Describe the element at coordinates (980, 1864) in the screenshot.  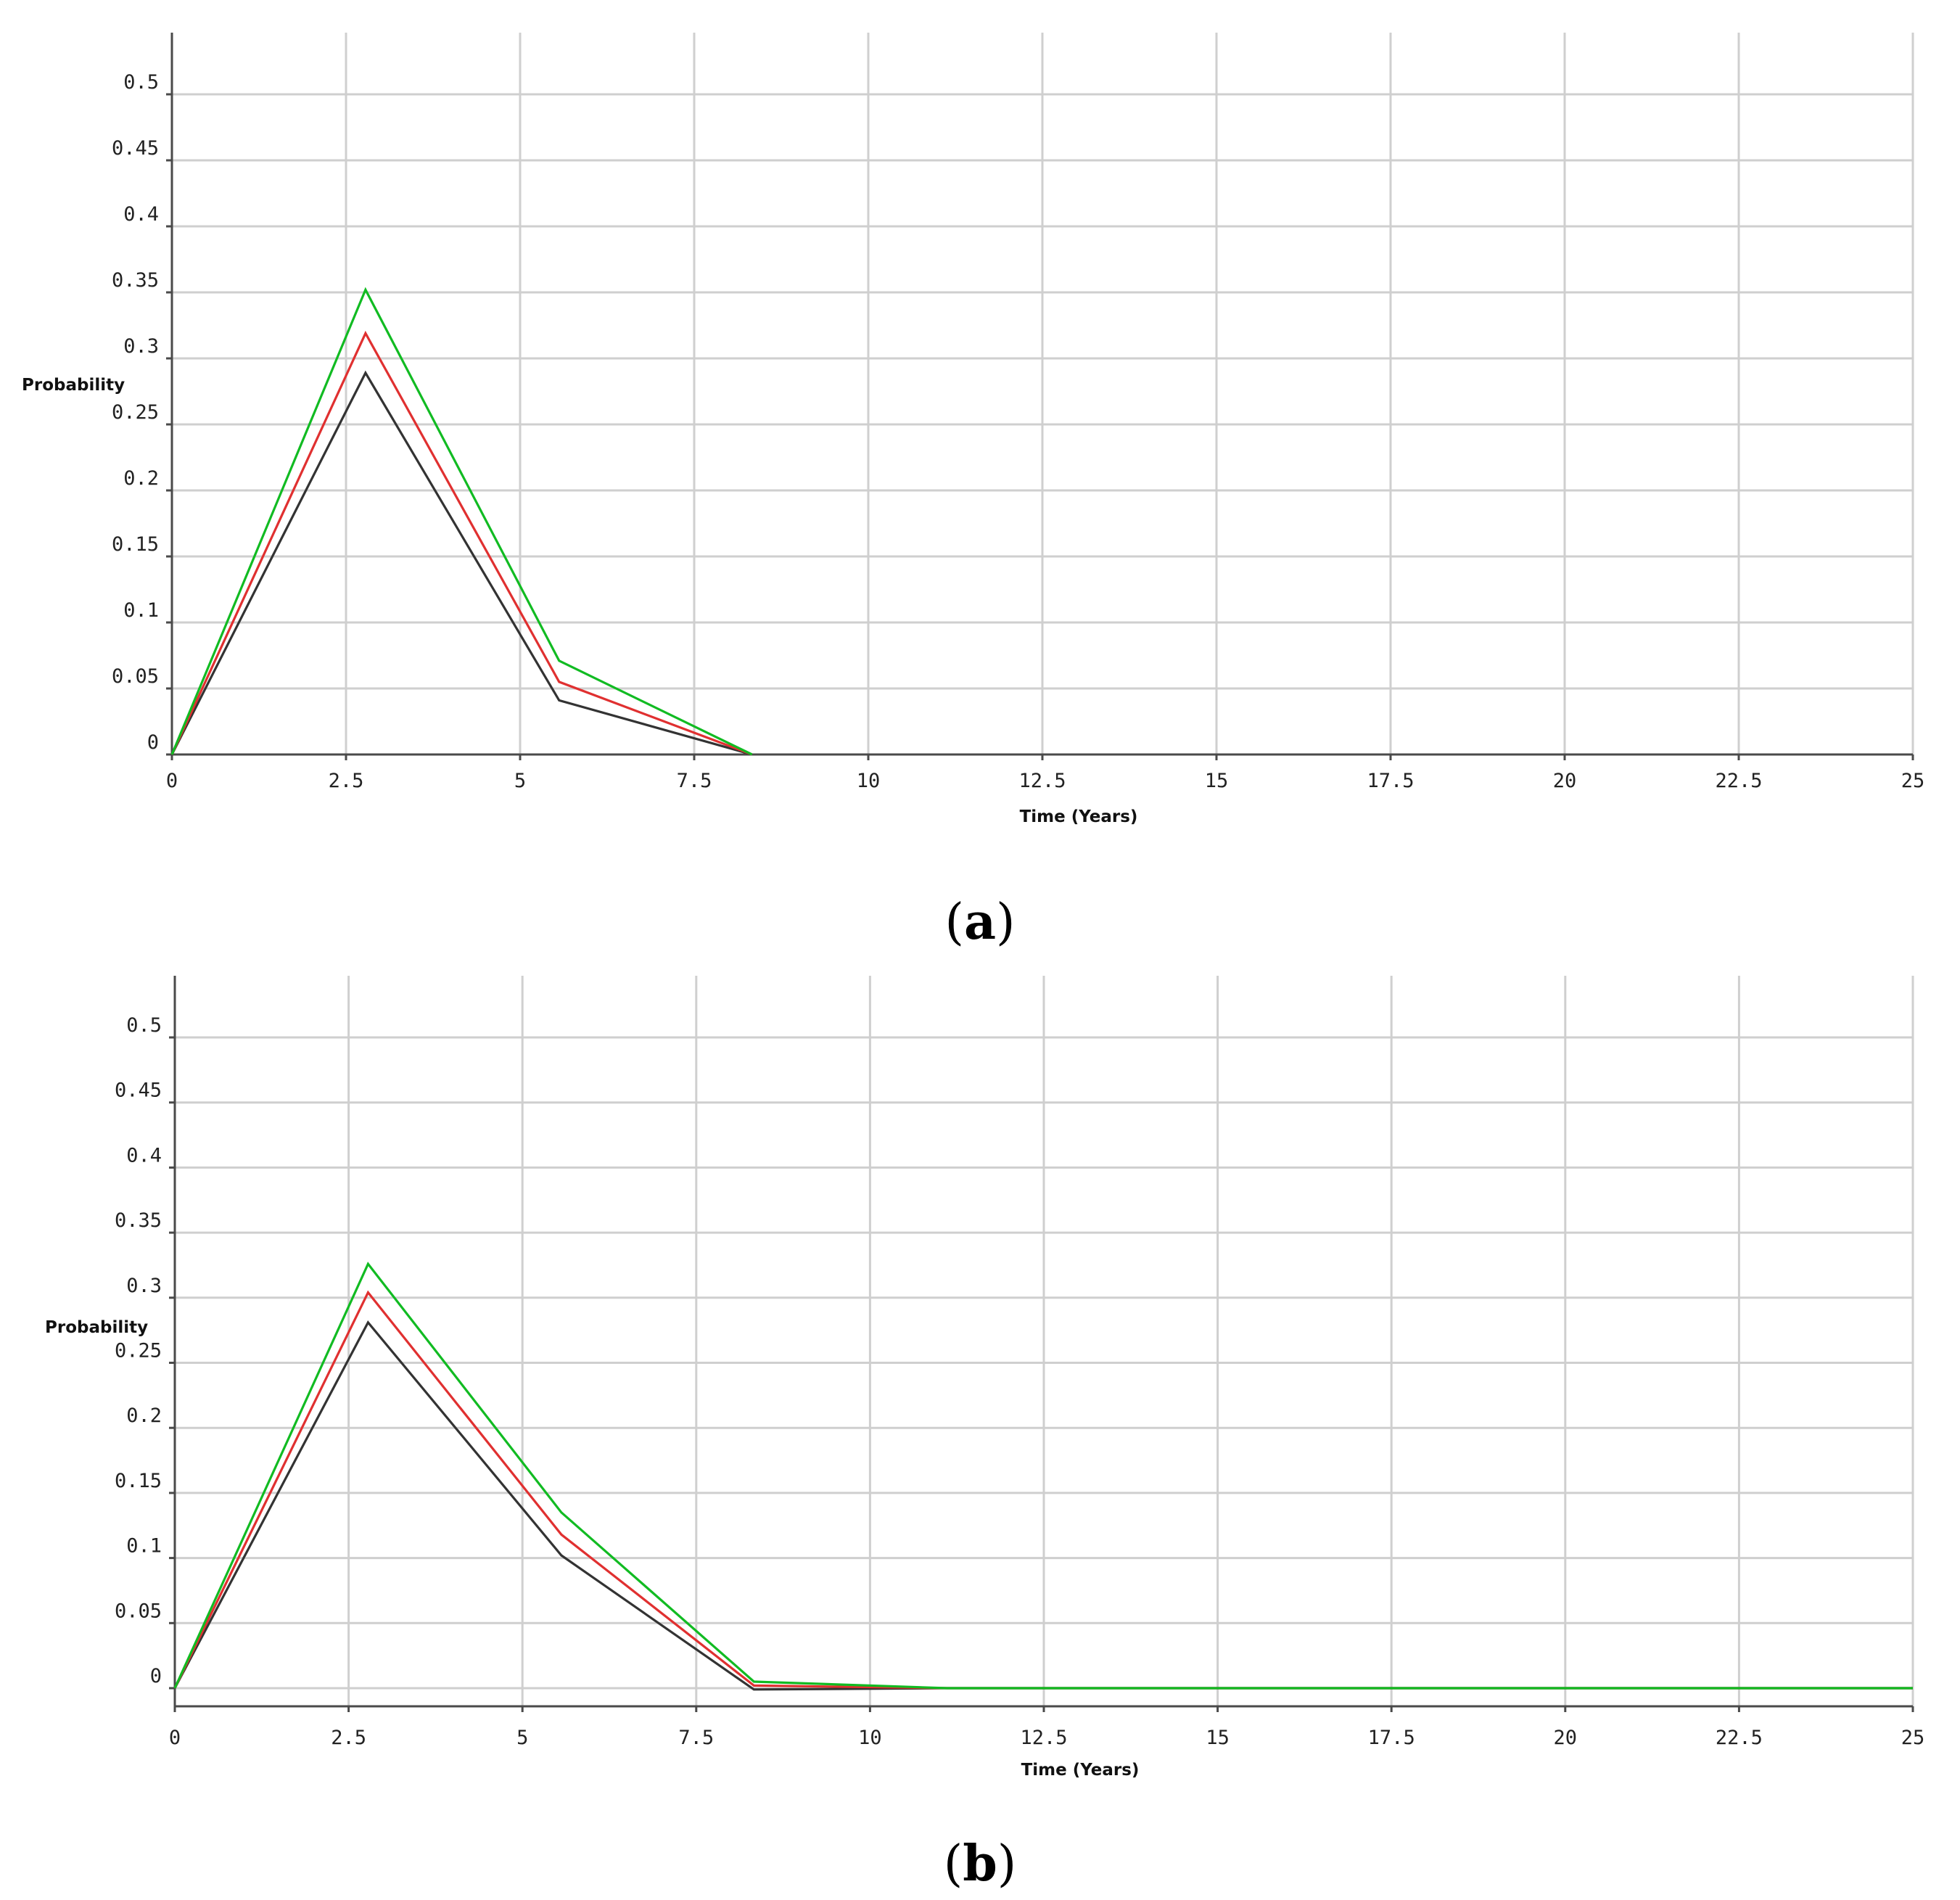
I see `panel-caption-b: (b)` at that location.